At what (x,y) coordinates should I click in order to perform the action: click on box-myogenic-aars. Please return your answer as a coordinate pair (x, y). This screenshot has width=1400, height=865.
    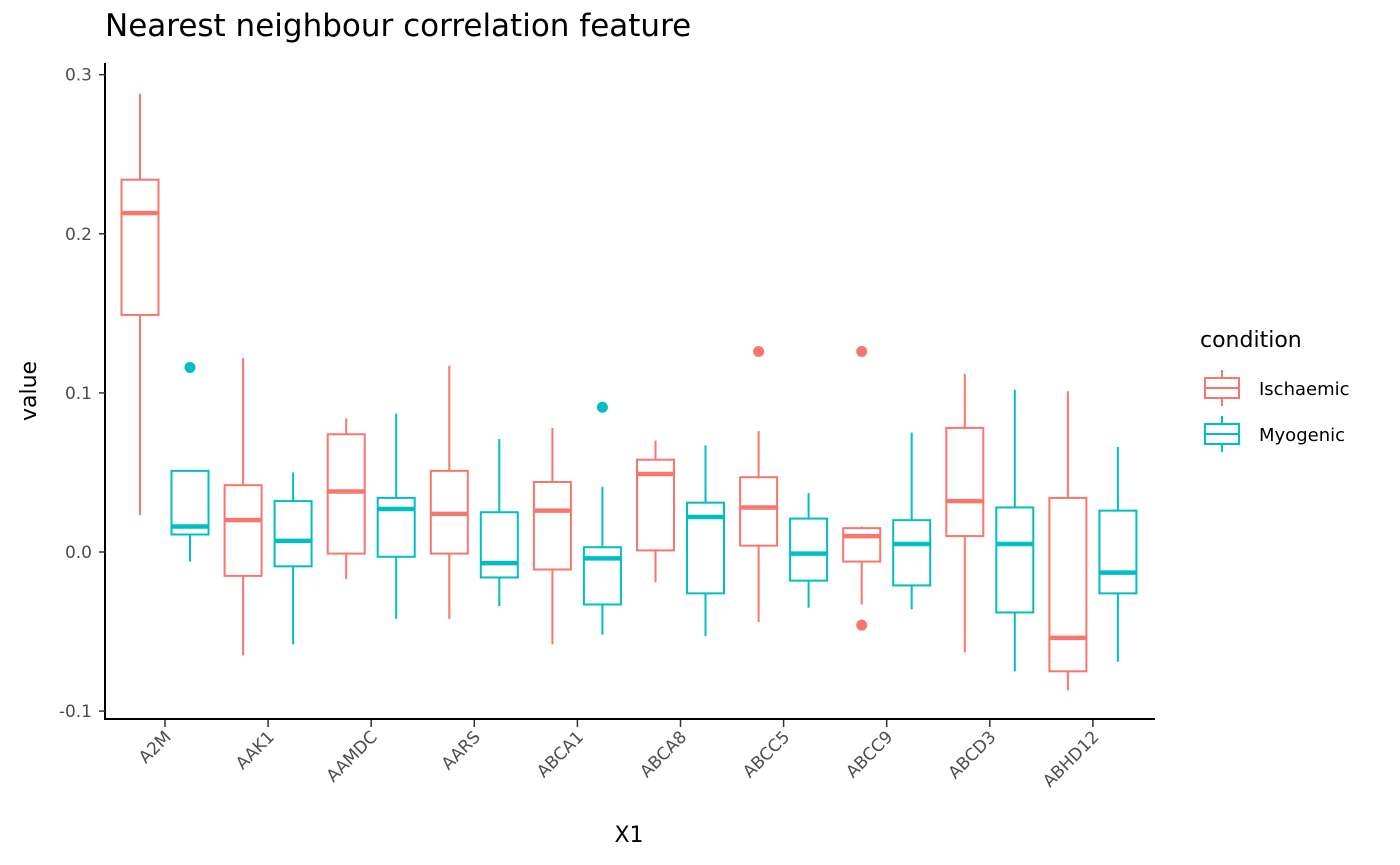
    Looking at the image, I should click on (499, 523).